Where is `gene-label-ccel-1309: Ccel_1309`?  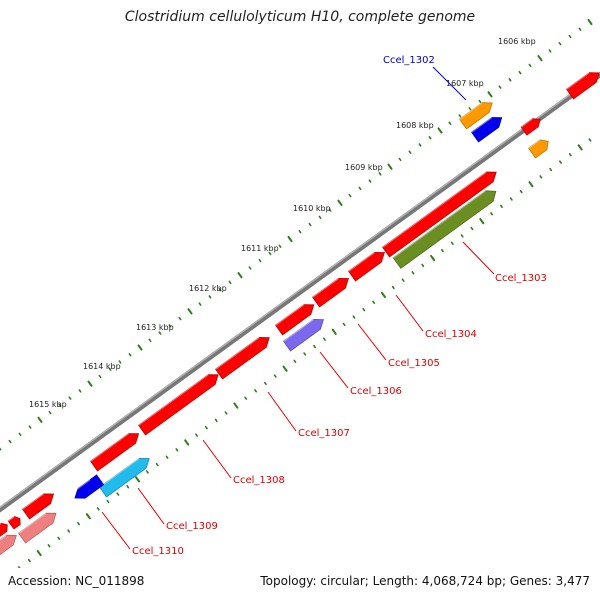 gene-label-ccel-1309: Ccel_1309 is located at coordinates (192, 526).